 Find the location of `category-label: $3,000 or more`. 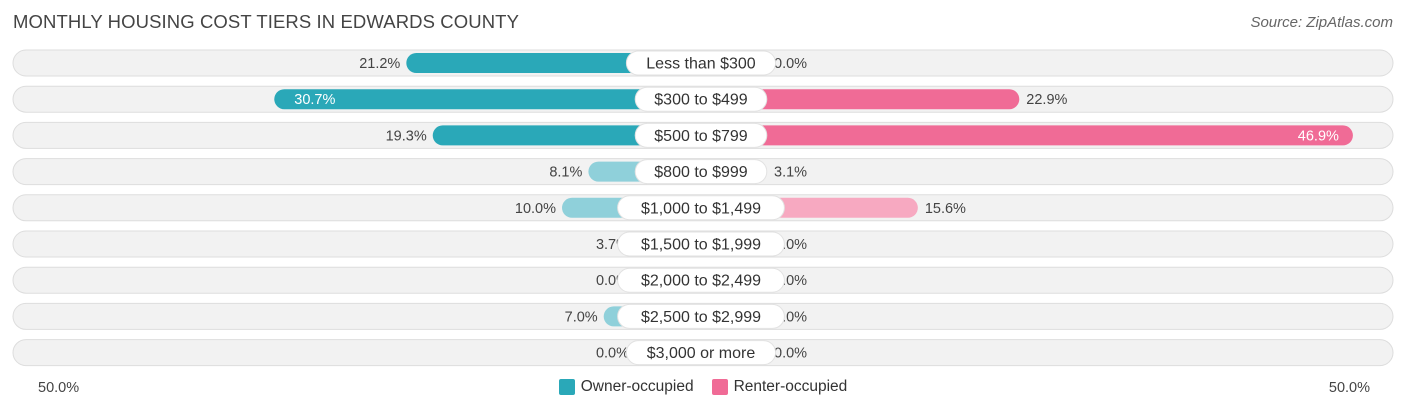

category-label: $3,000 or more is located at coordinates (701, 353).